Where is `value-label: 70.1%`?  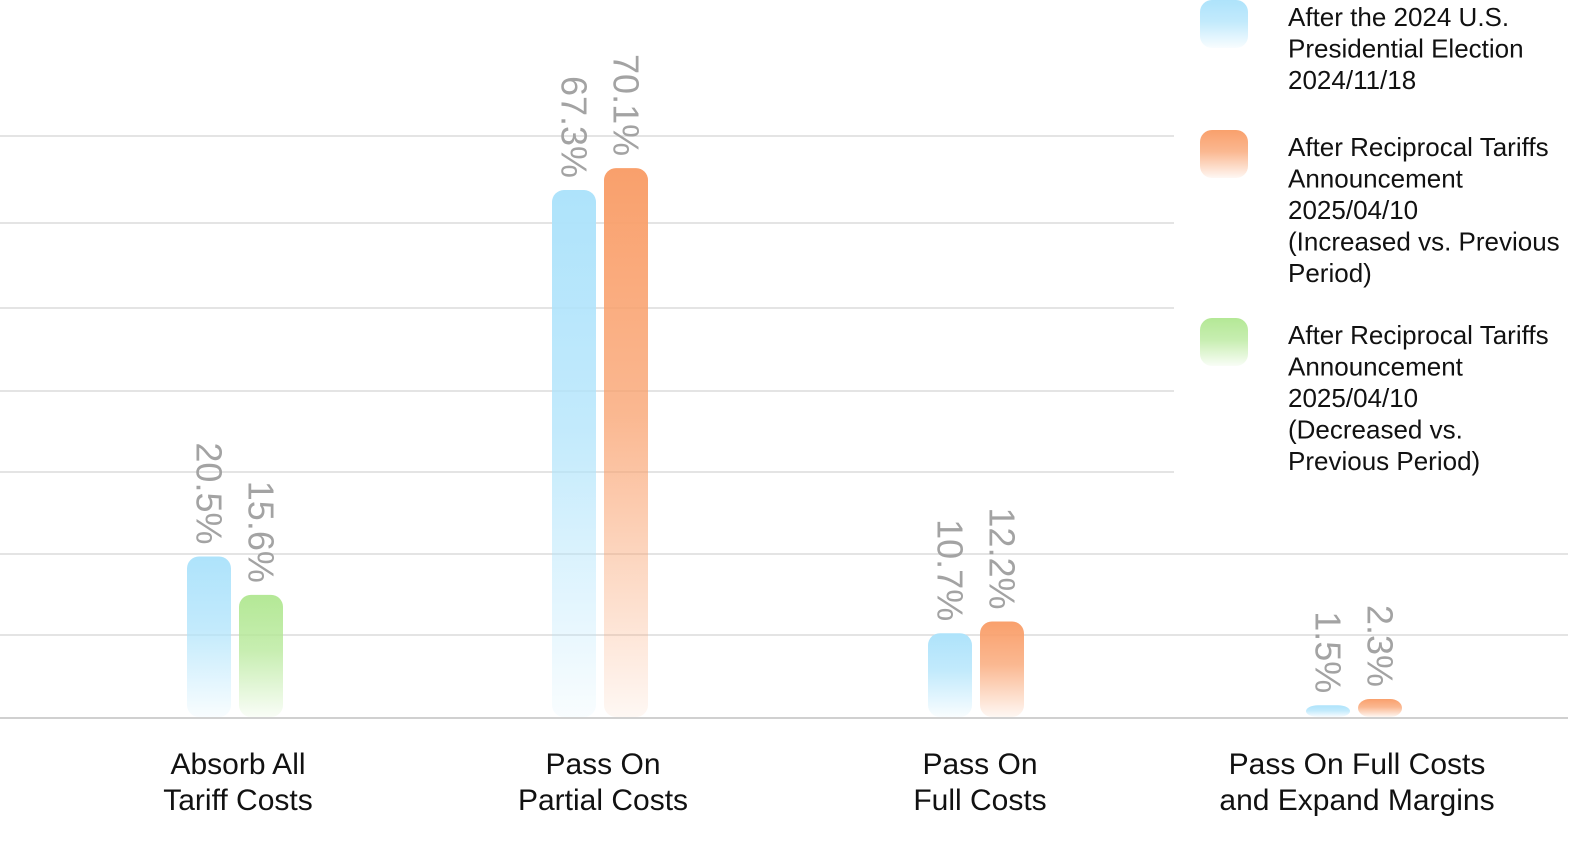 value-label: 70.1% is located at coordinates (626, 105).